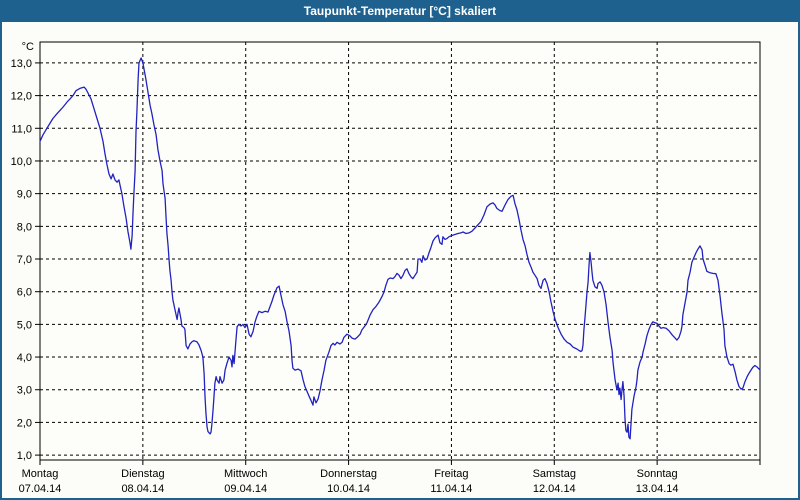 Image resolution: width=800 pixels, height=500 pixels. I want to click on day-date-label: 13.04.14, so click(657, 489).